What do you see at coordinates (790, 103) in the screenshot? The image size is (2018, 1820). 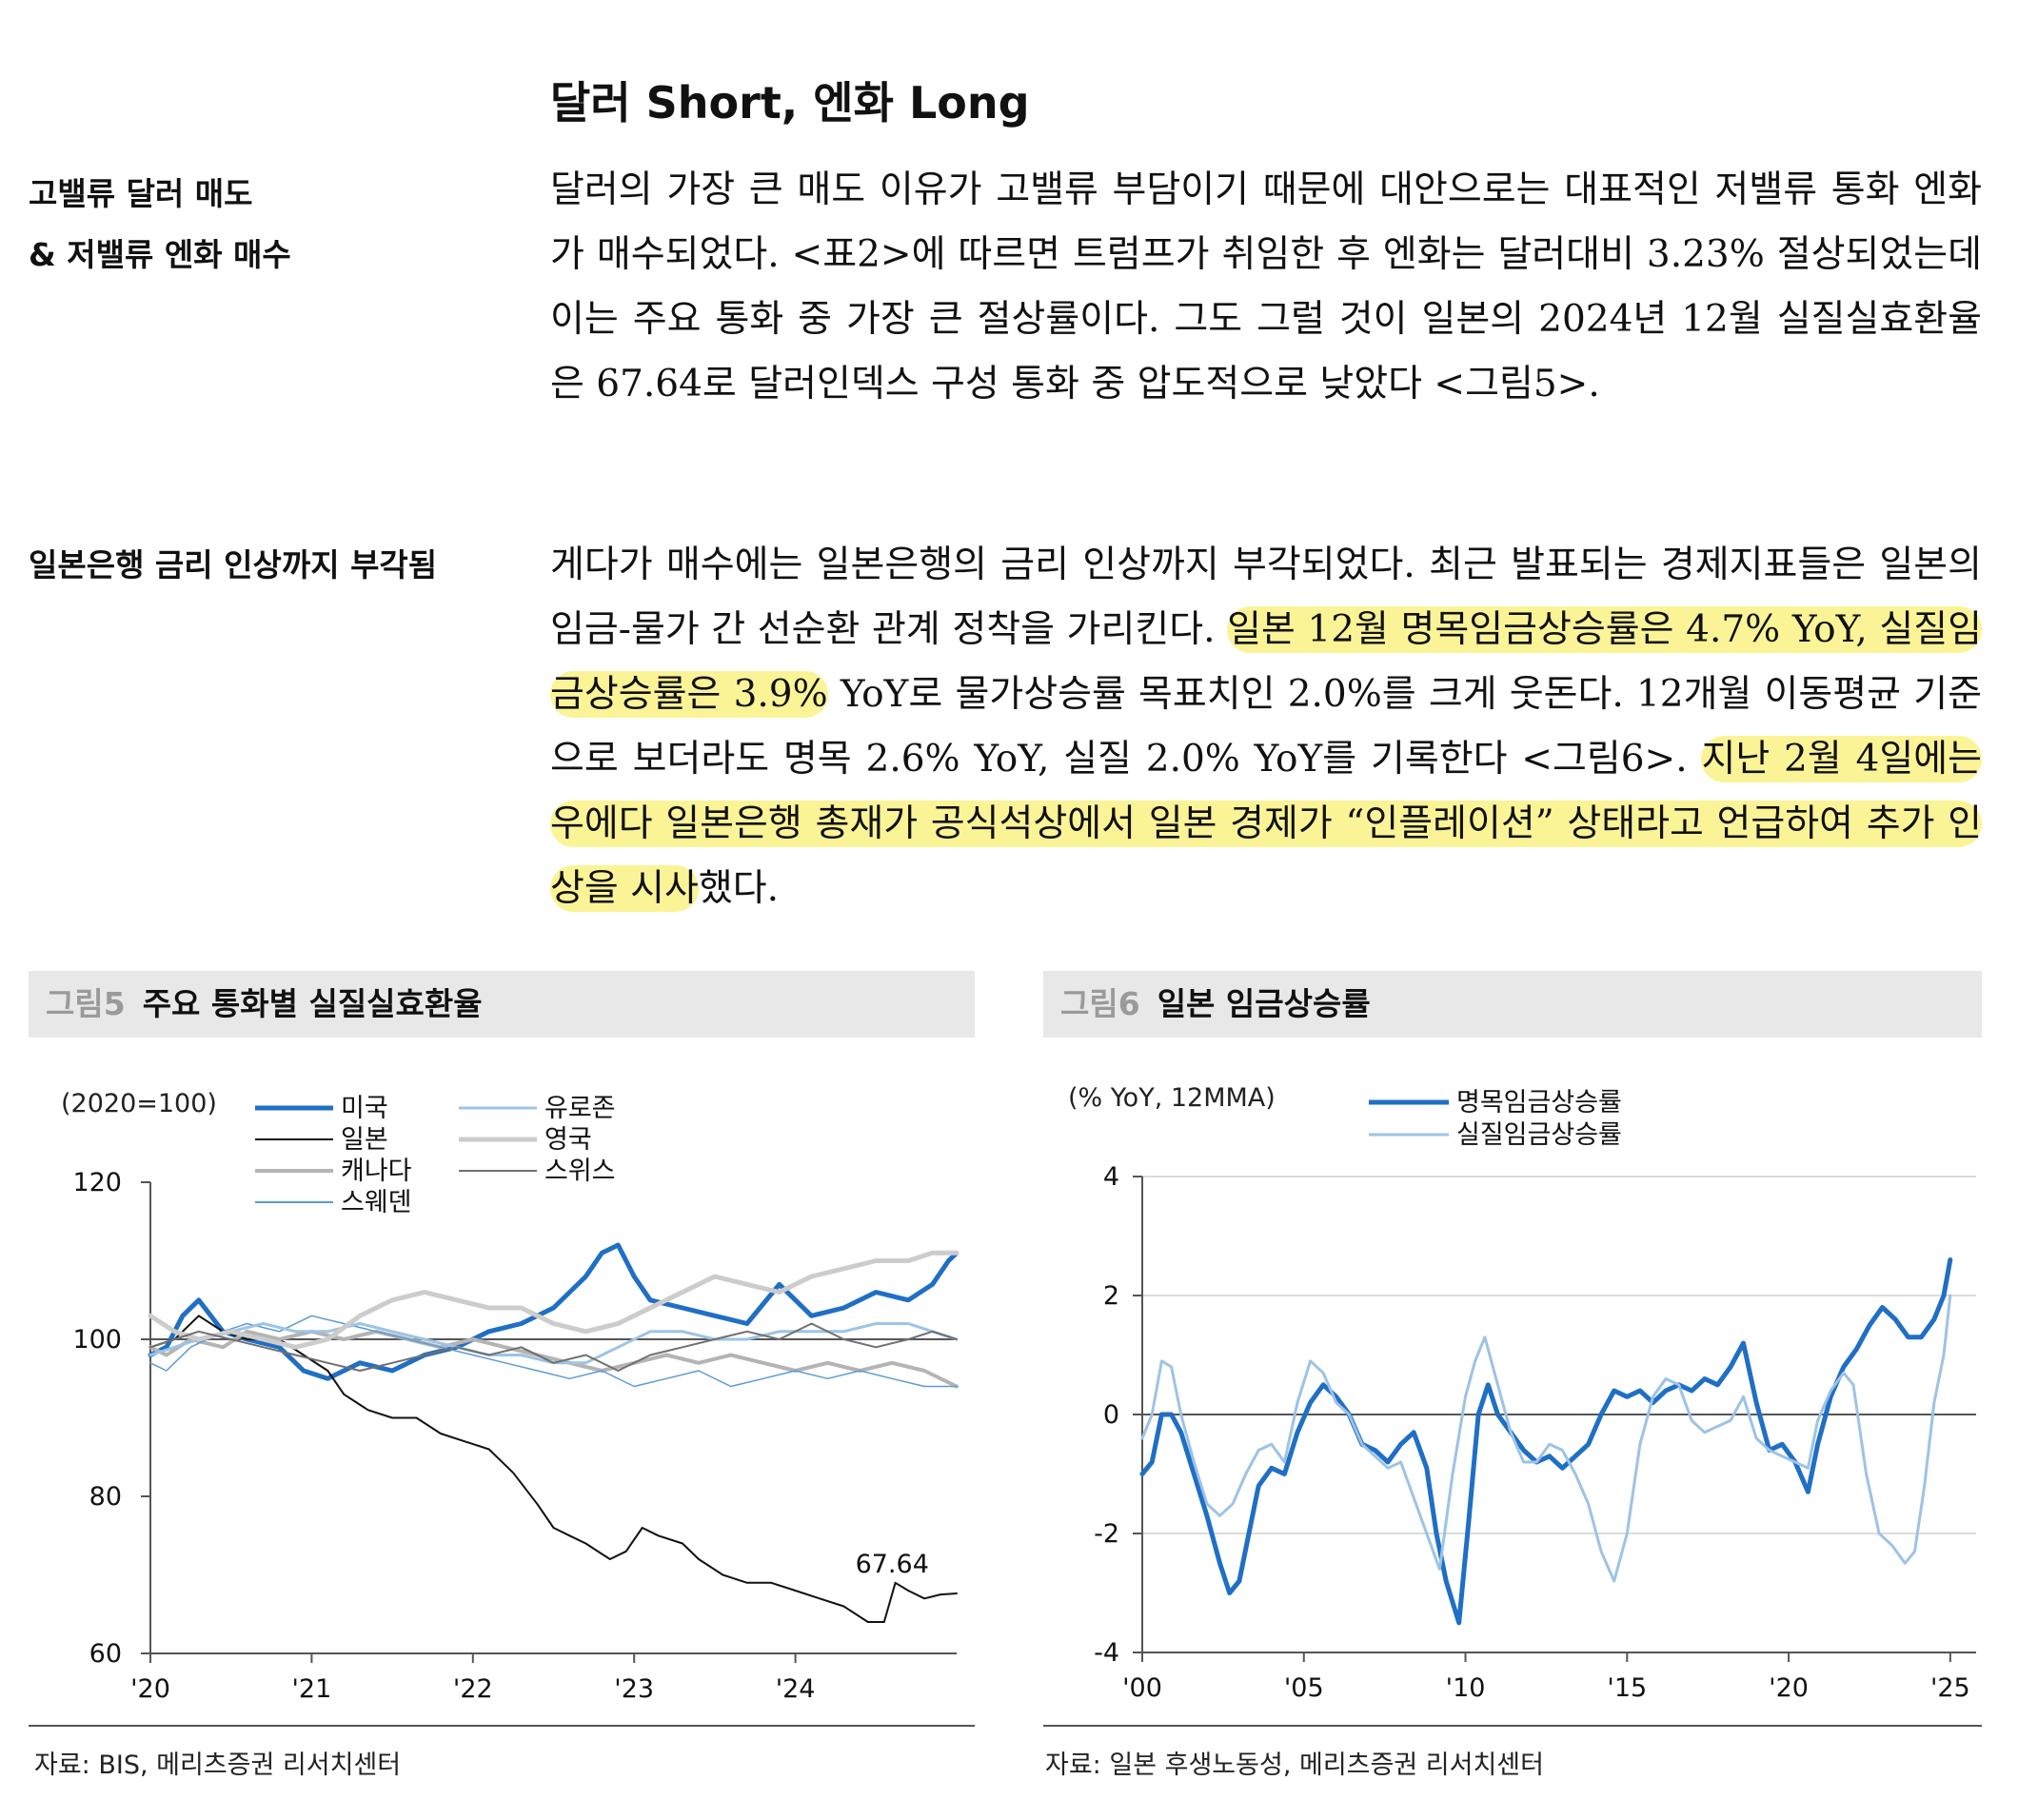 I see `headline: 달러 Short, 엔화 Long` at bounding box center [790, 103].